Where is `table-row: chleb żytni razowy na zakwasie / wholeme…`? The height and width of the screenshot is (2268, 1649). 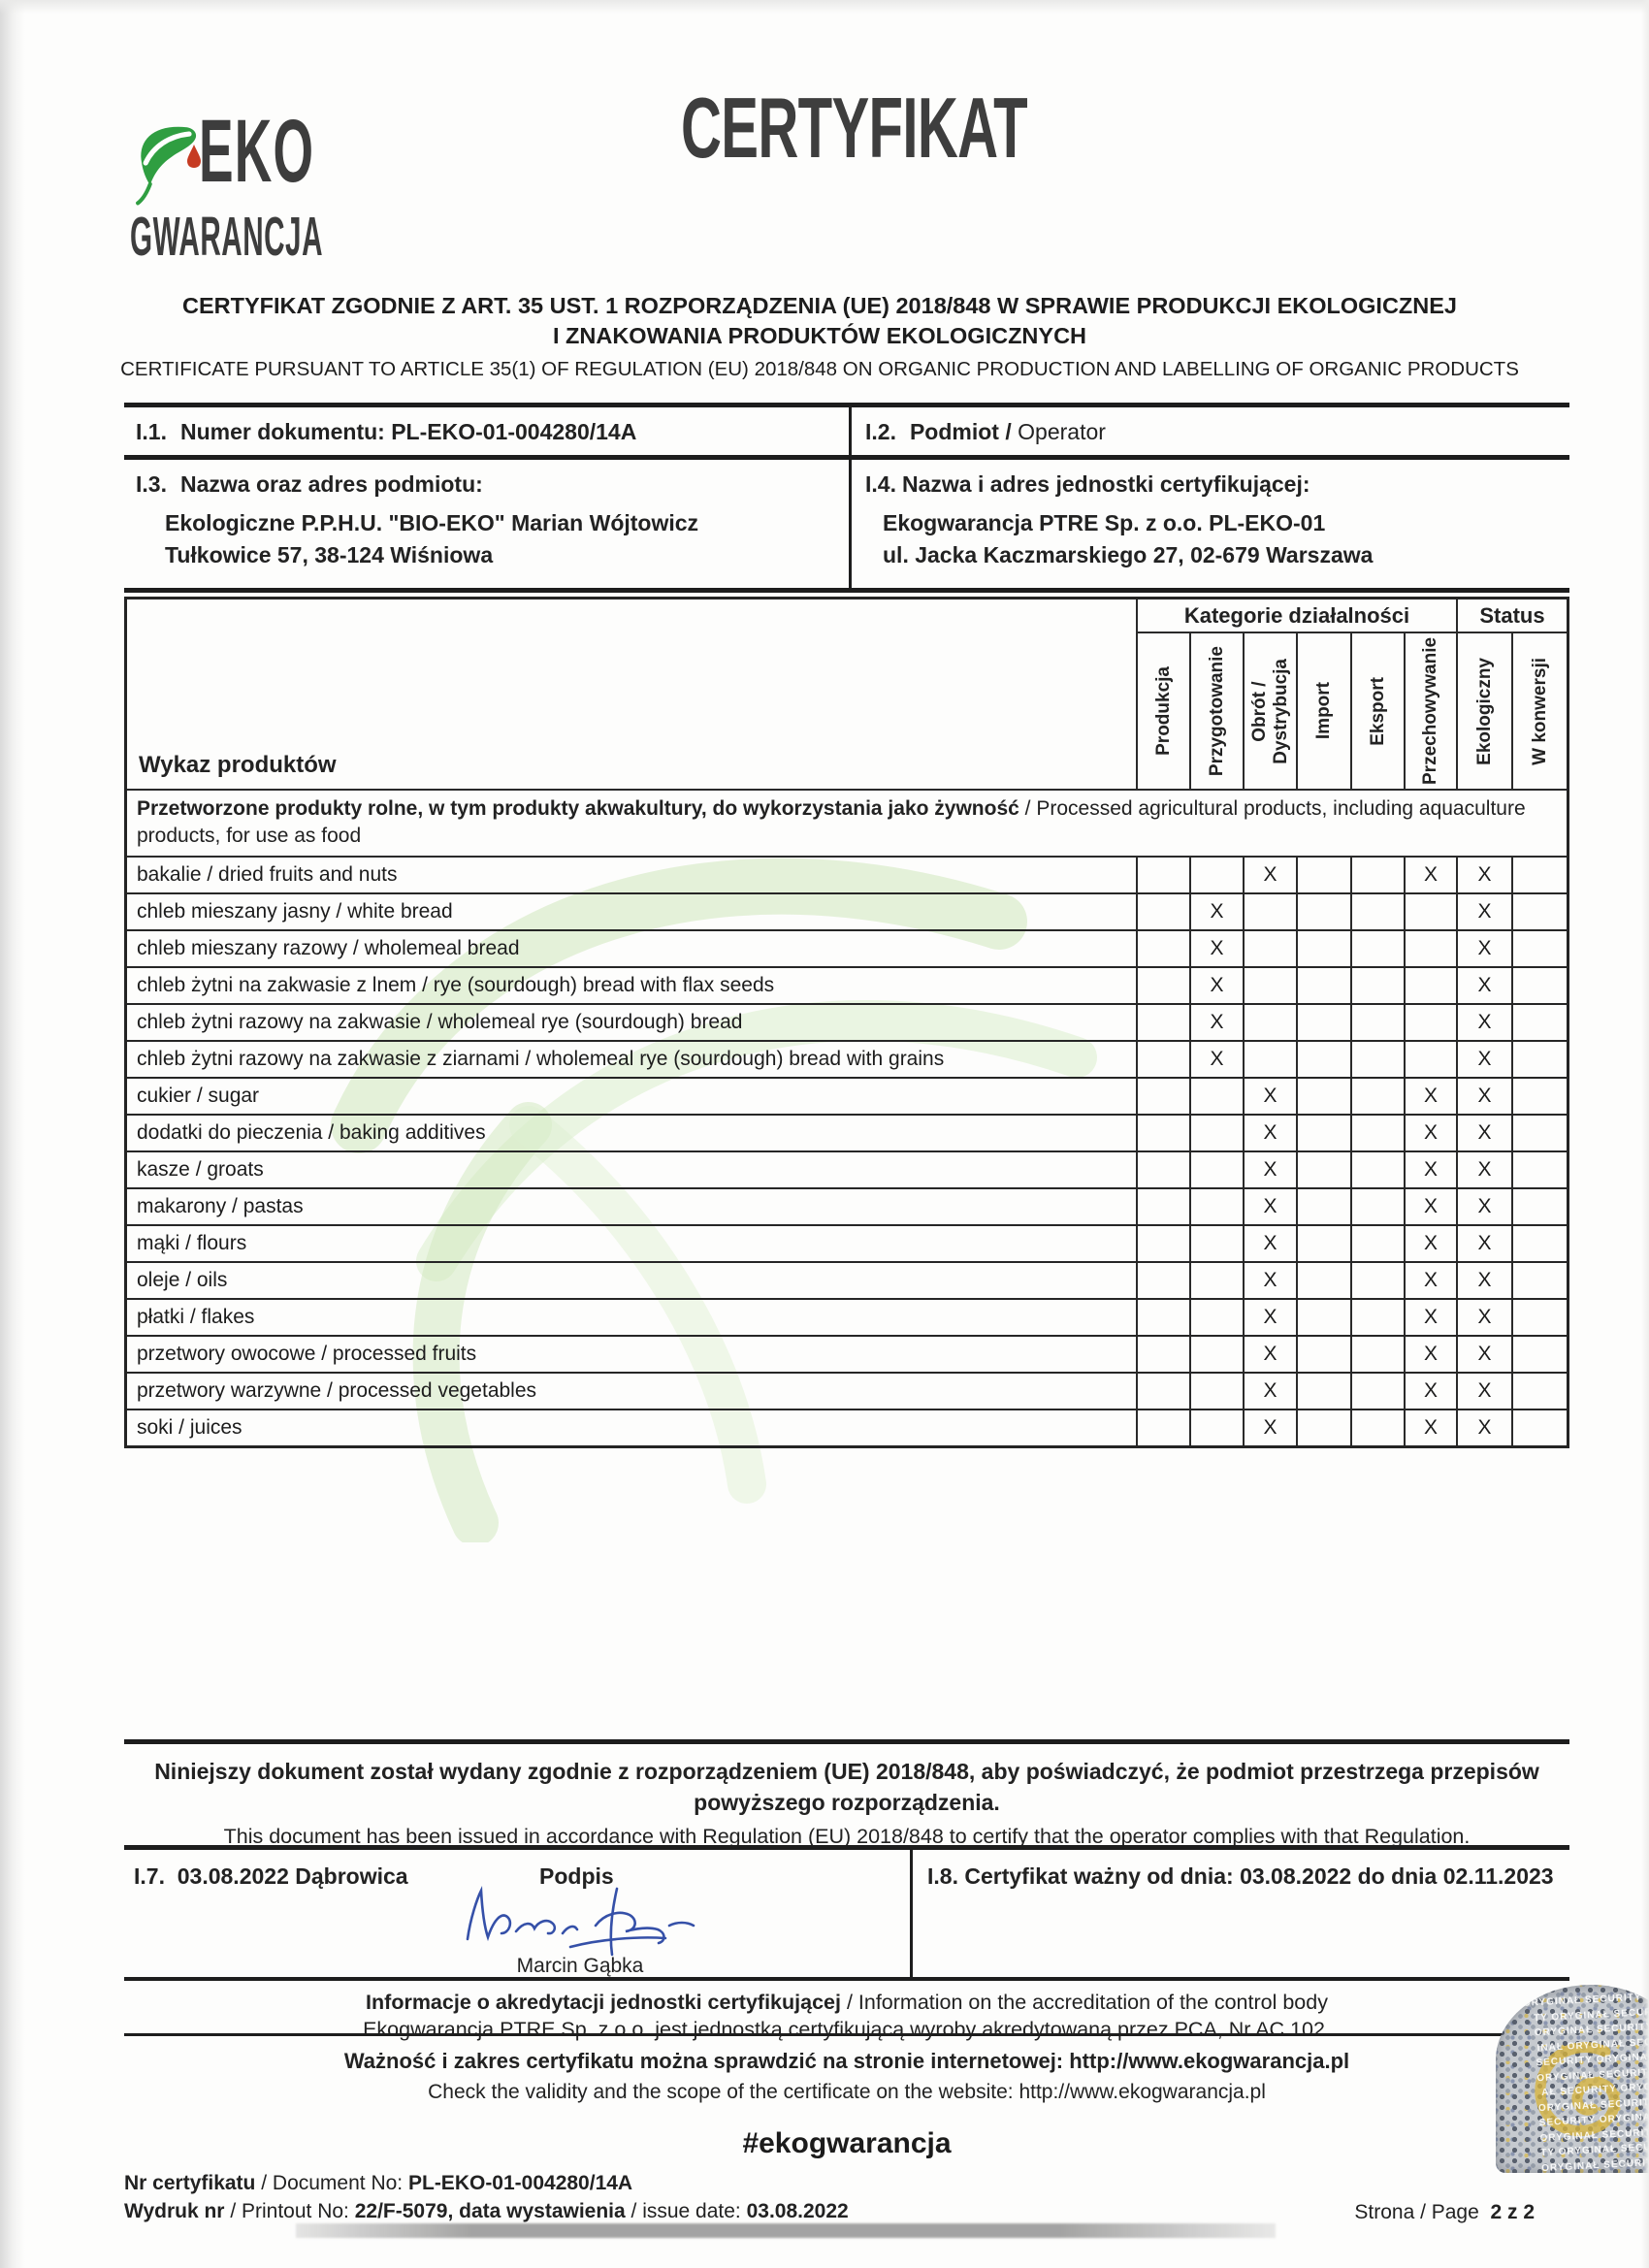 table-row: chleb żytni razowy na zakwasie / wholeme… is located at coordinates (847, 1023).